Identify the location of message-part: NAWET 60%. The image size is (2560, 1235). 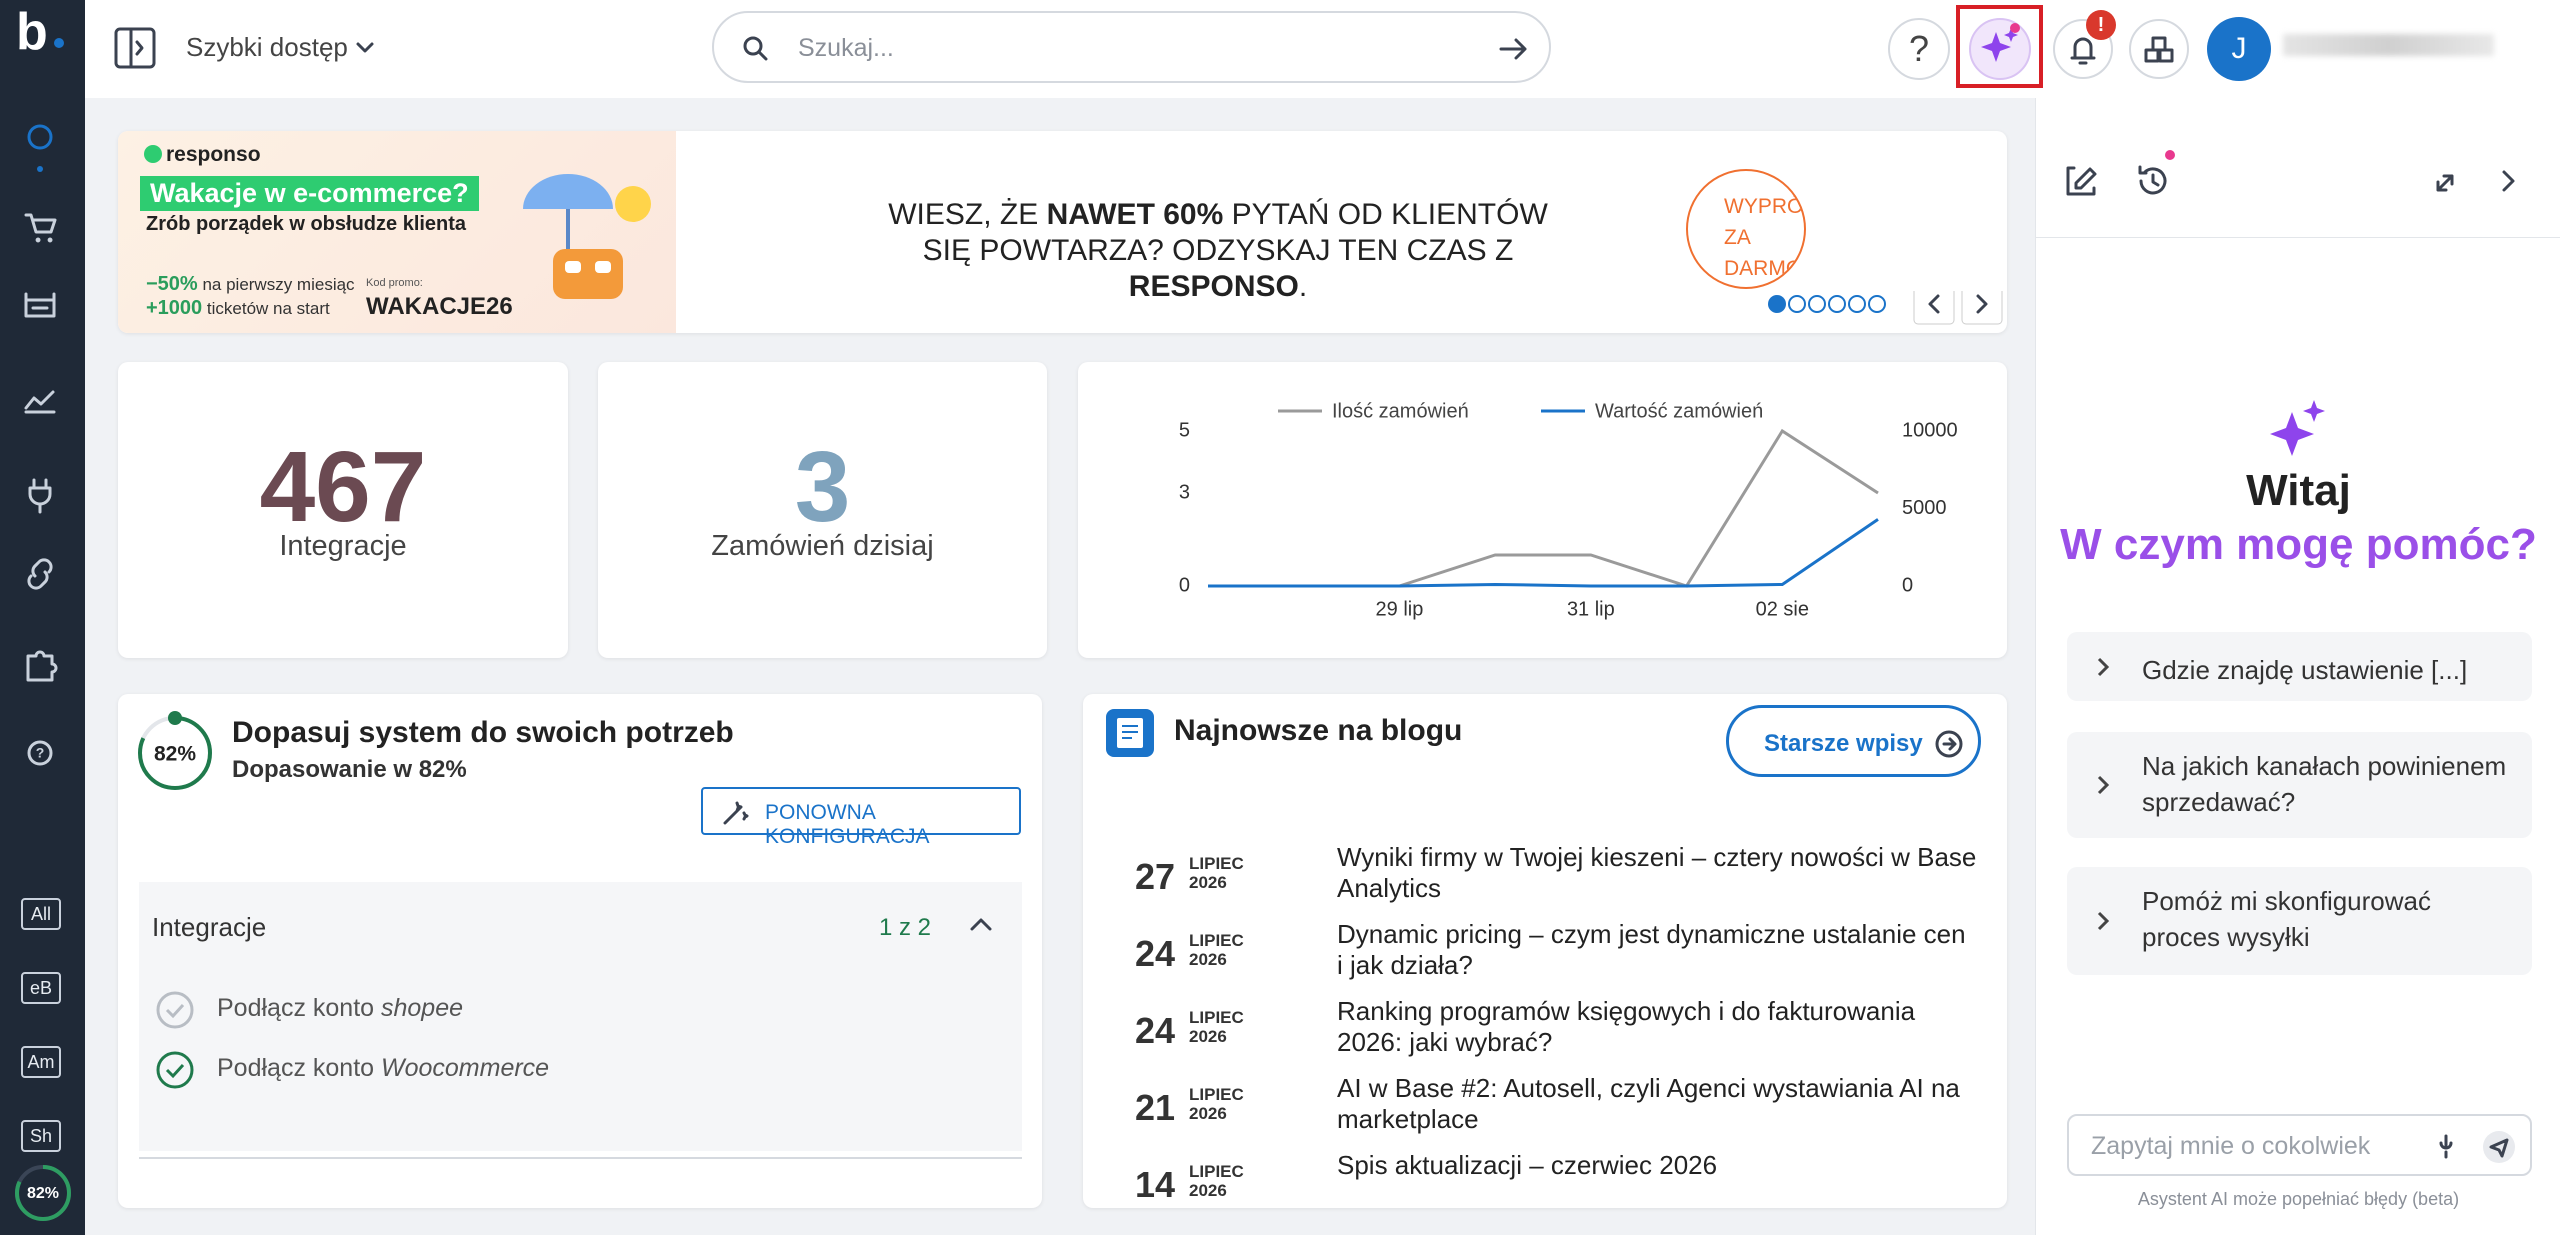
(1135, 214).